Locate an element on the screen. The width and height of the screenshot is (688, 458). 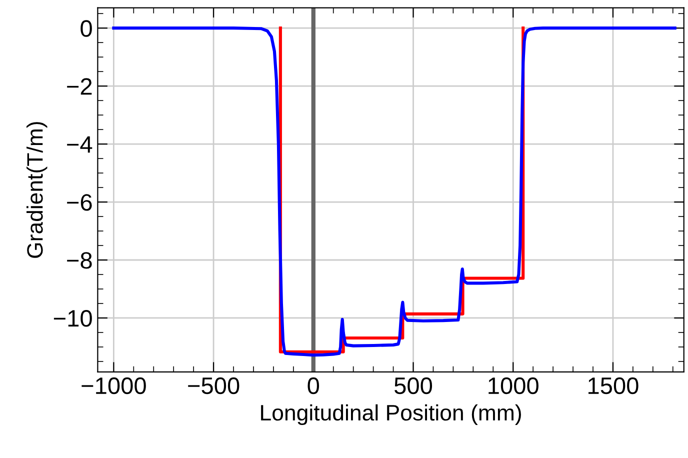
y-tick-label: −8 is located at coordinates (79, 260).